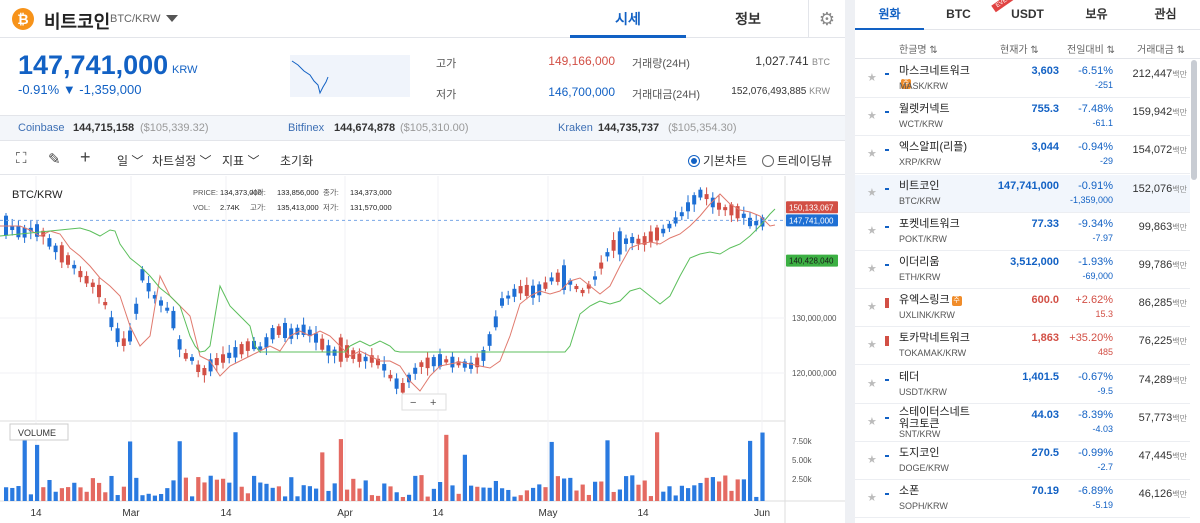 This screenshot has width=1200, height=523. I want to click on tab-info: 정보, so click(748, 19).